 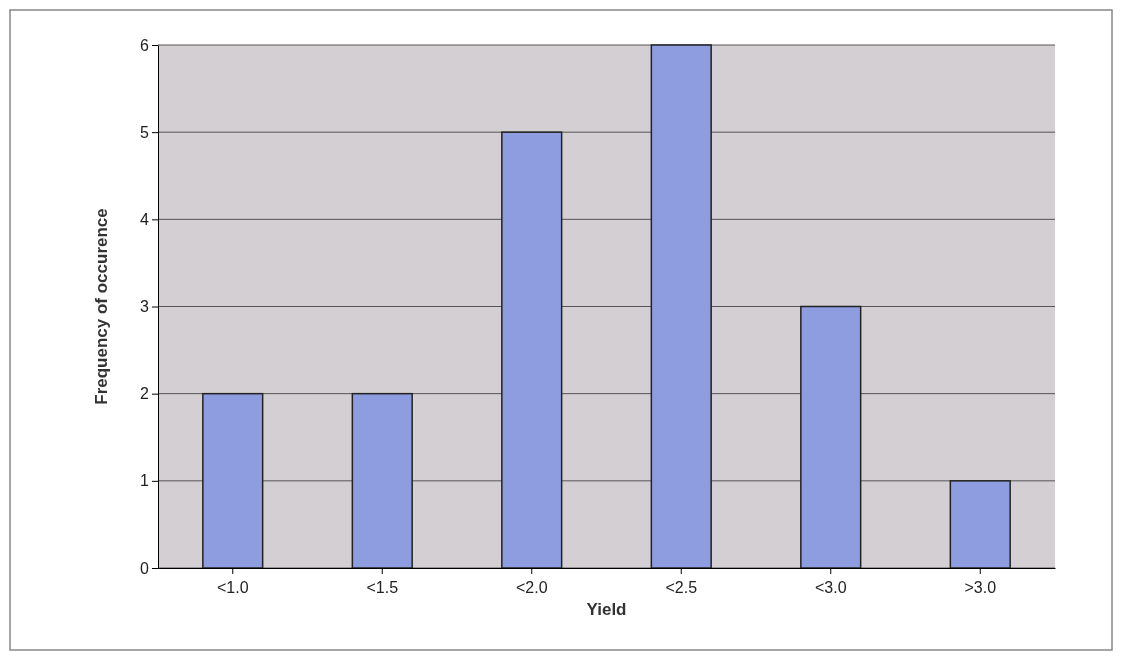 I want to click on x-tick-label: <2.5, so click(x=681, y=587).